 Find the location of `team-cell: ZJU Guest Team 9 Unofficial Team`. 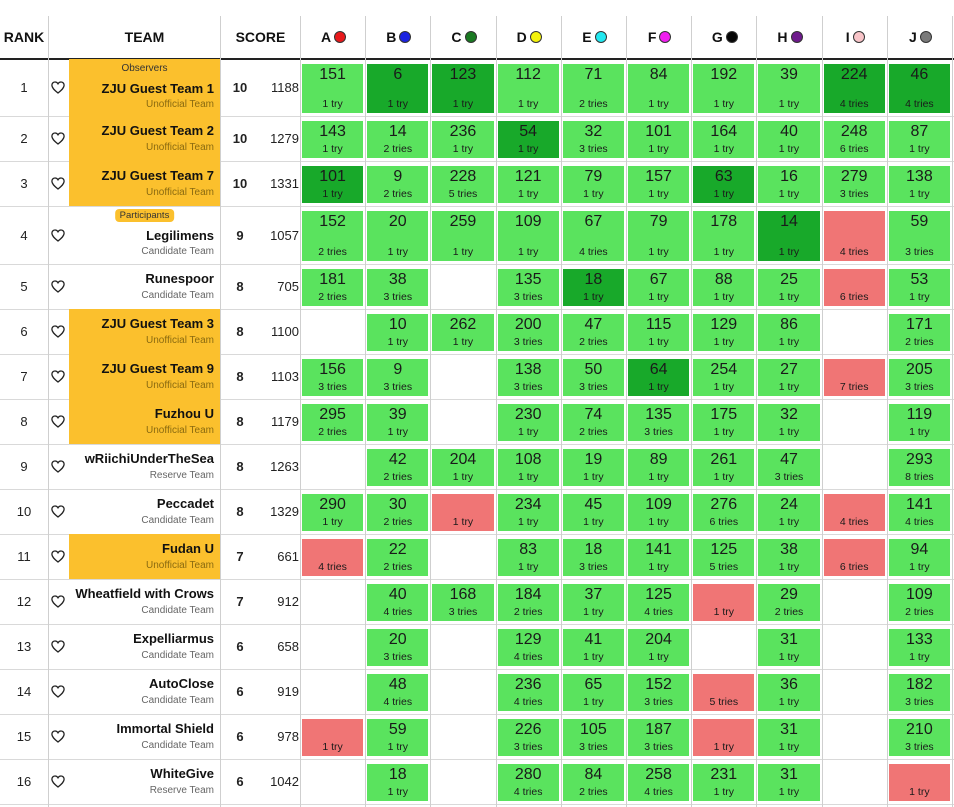

team-cell: ZJU Guest Team 9 Unofficial Team is located at coordinates (144, 376).